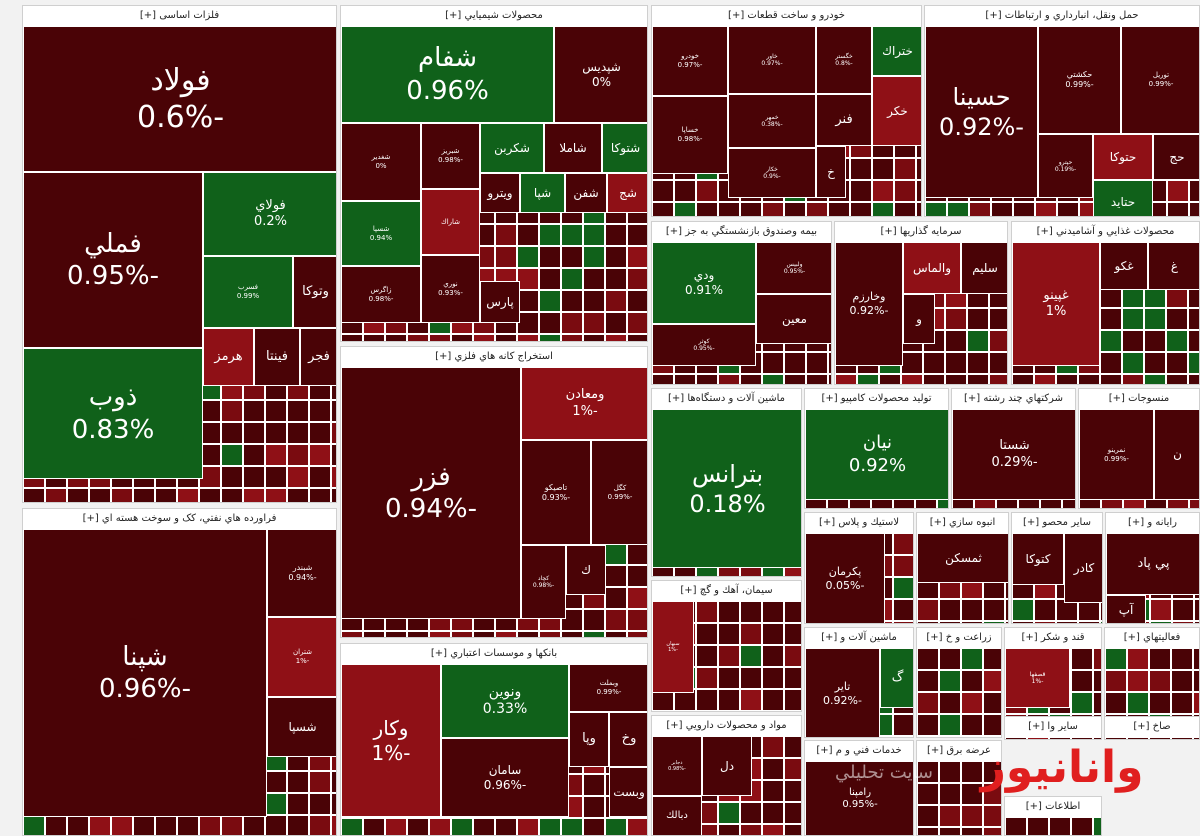 Image resolution: width=1200 pixels, height=836 pixels. What do you see at coordinates (494, 16) in the screenshot?
I see `sector-title: محصولات شيميايي [+]` at bounding box center [494, 16].